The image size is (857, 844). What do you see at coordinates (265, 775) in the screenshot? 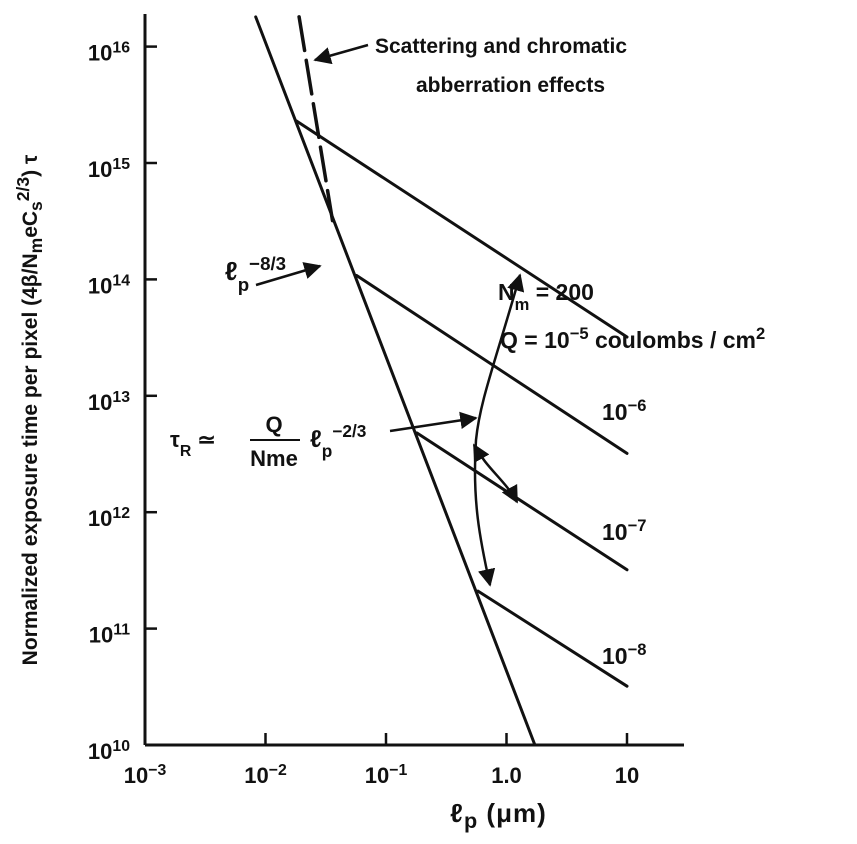
I see `x-tick-label: 10⁻²` at bounding box center [265, 775].